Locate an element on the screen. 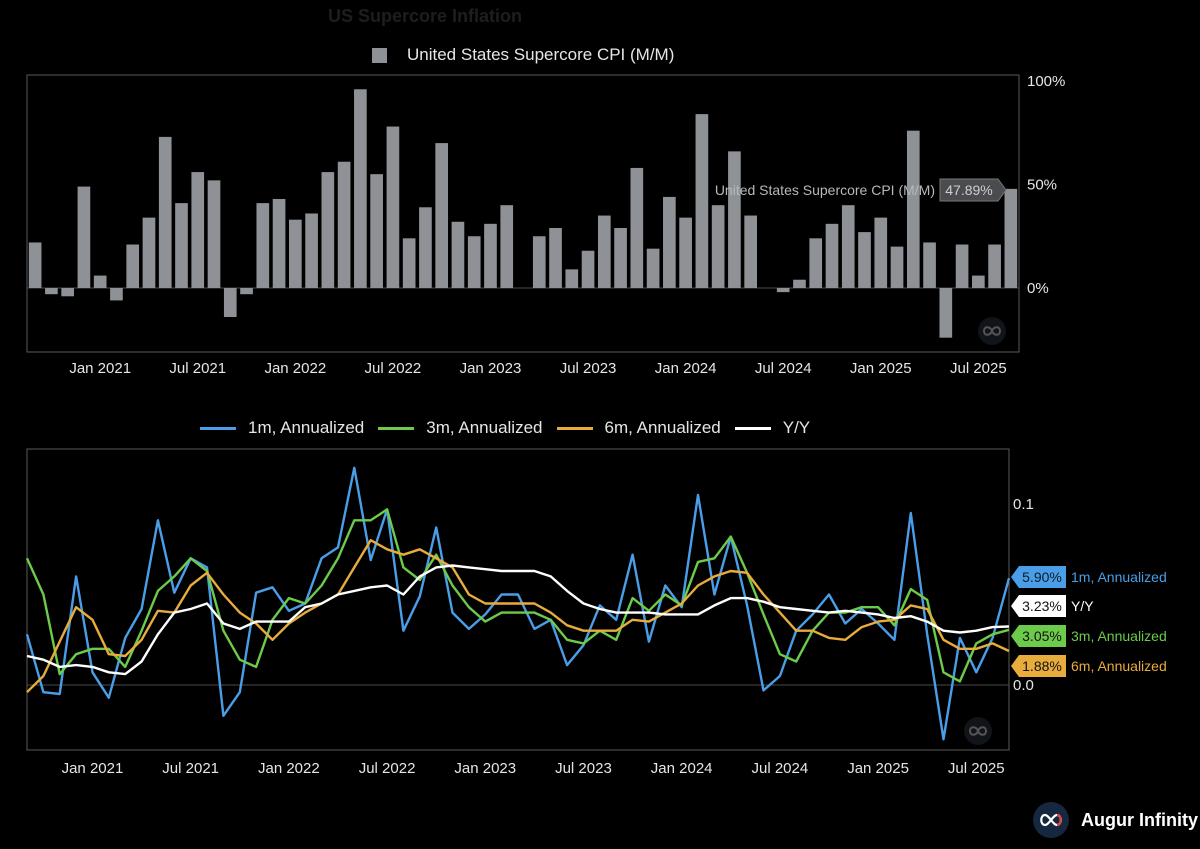 The height and width of the screenshot is (849, 1200). last-value-series-name: United States Supercore CPI (M/M) is located at coordinates (825, 190).